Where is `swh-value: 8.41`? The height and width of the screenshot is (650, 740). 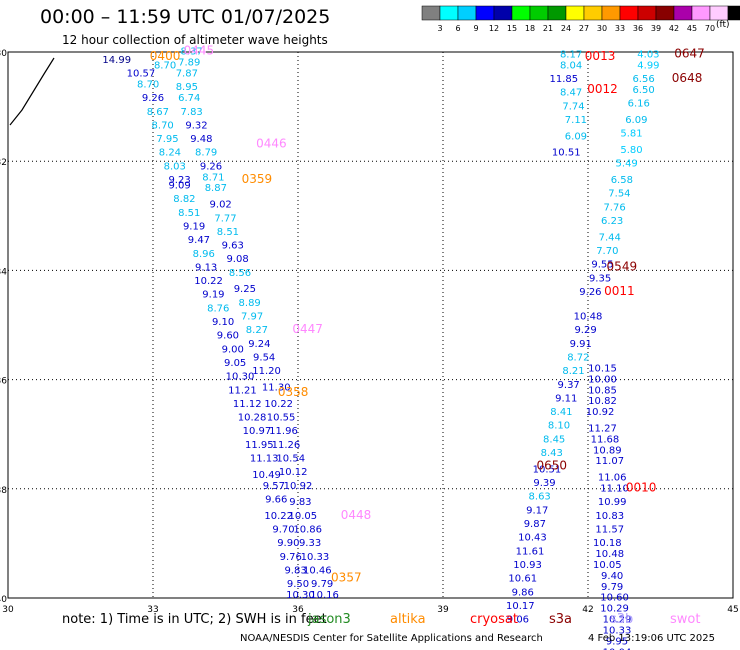
swh-value: 8.41 is located at coordinates (561, 412).